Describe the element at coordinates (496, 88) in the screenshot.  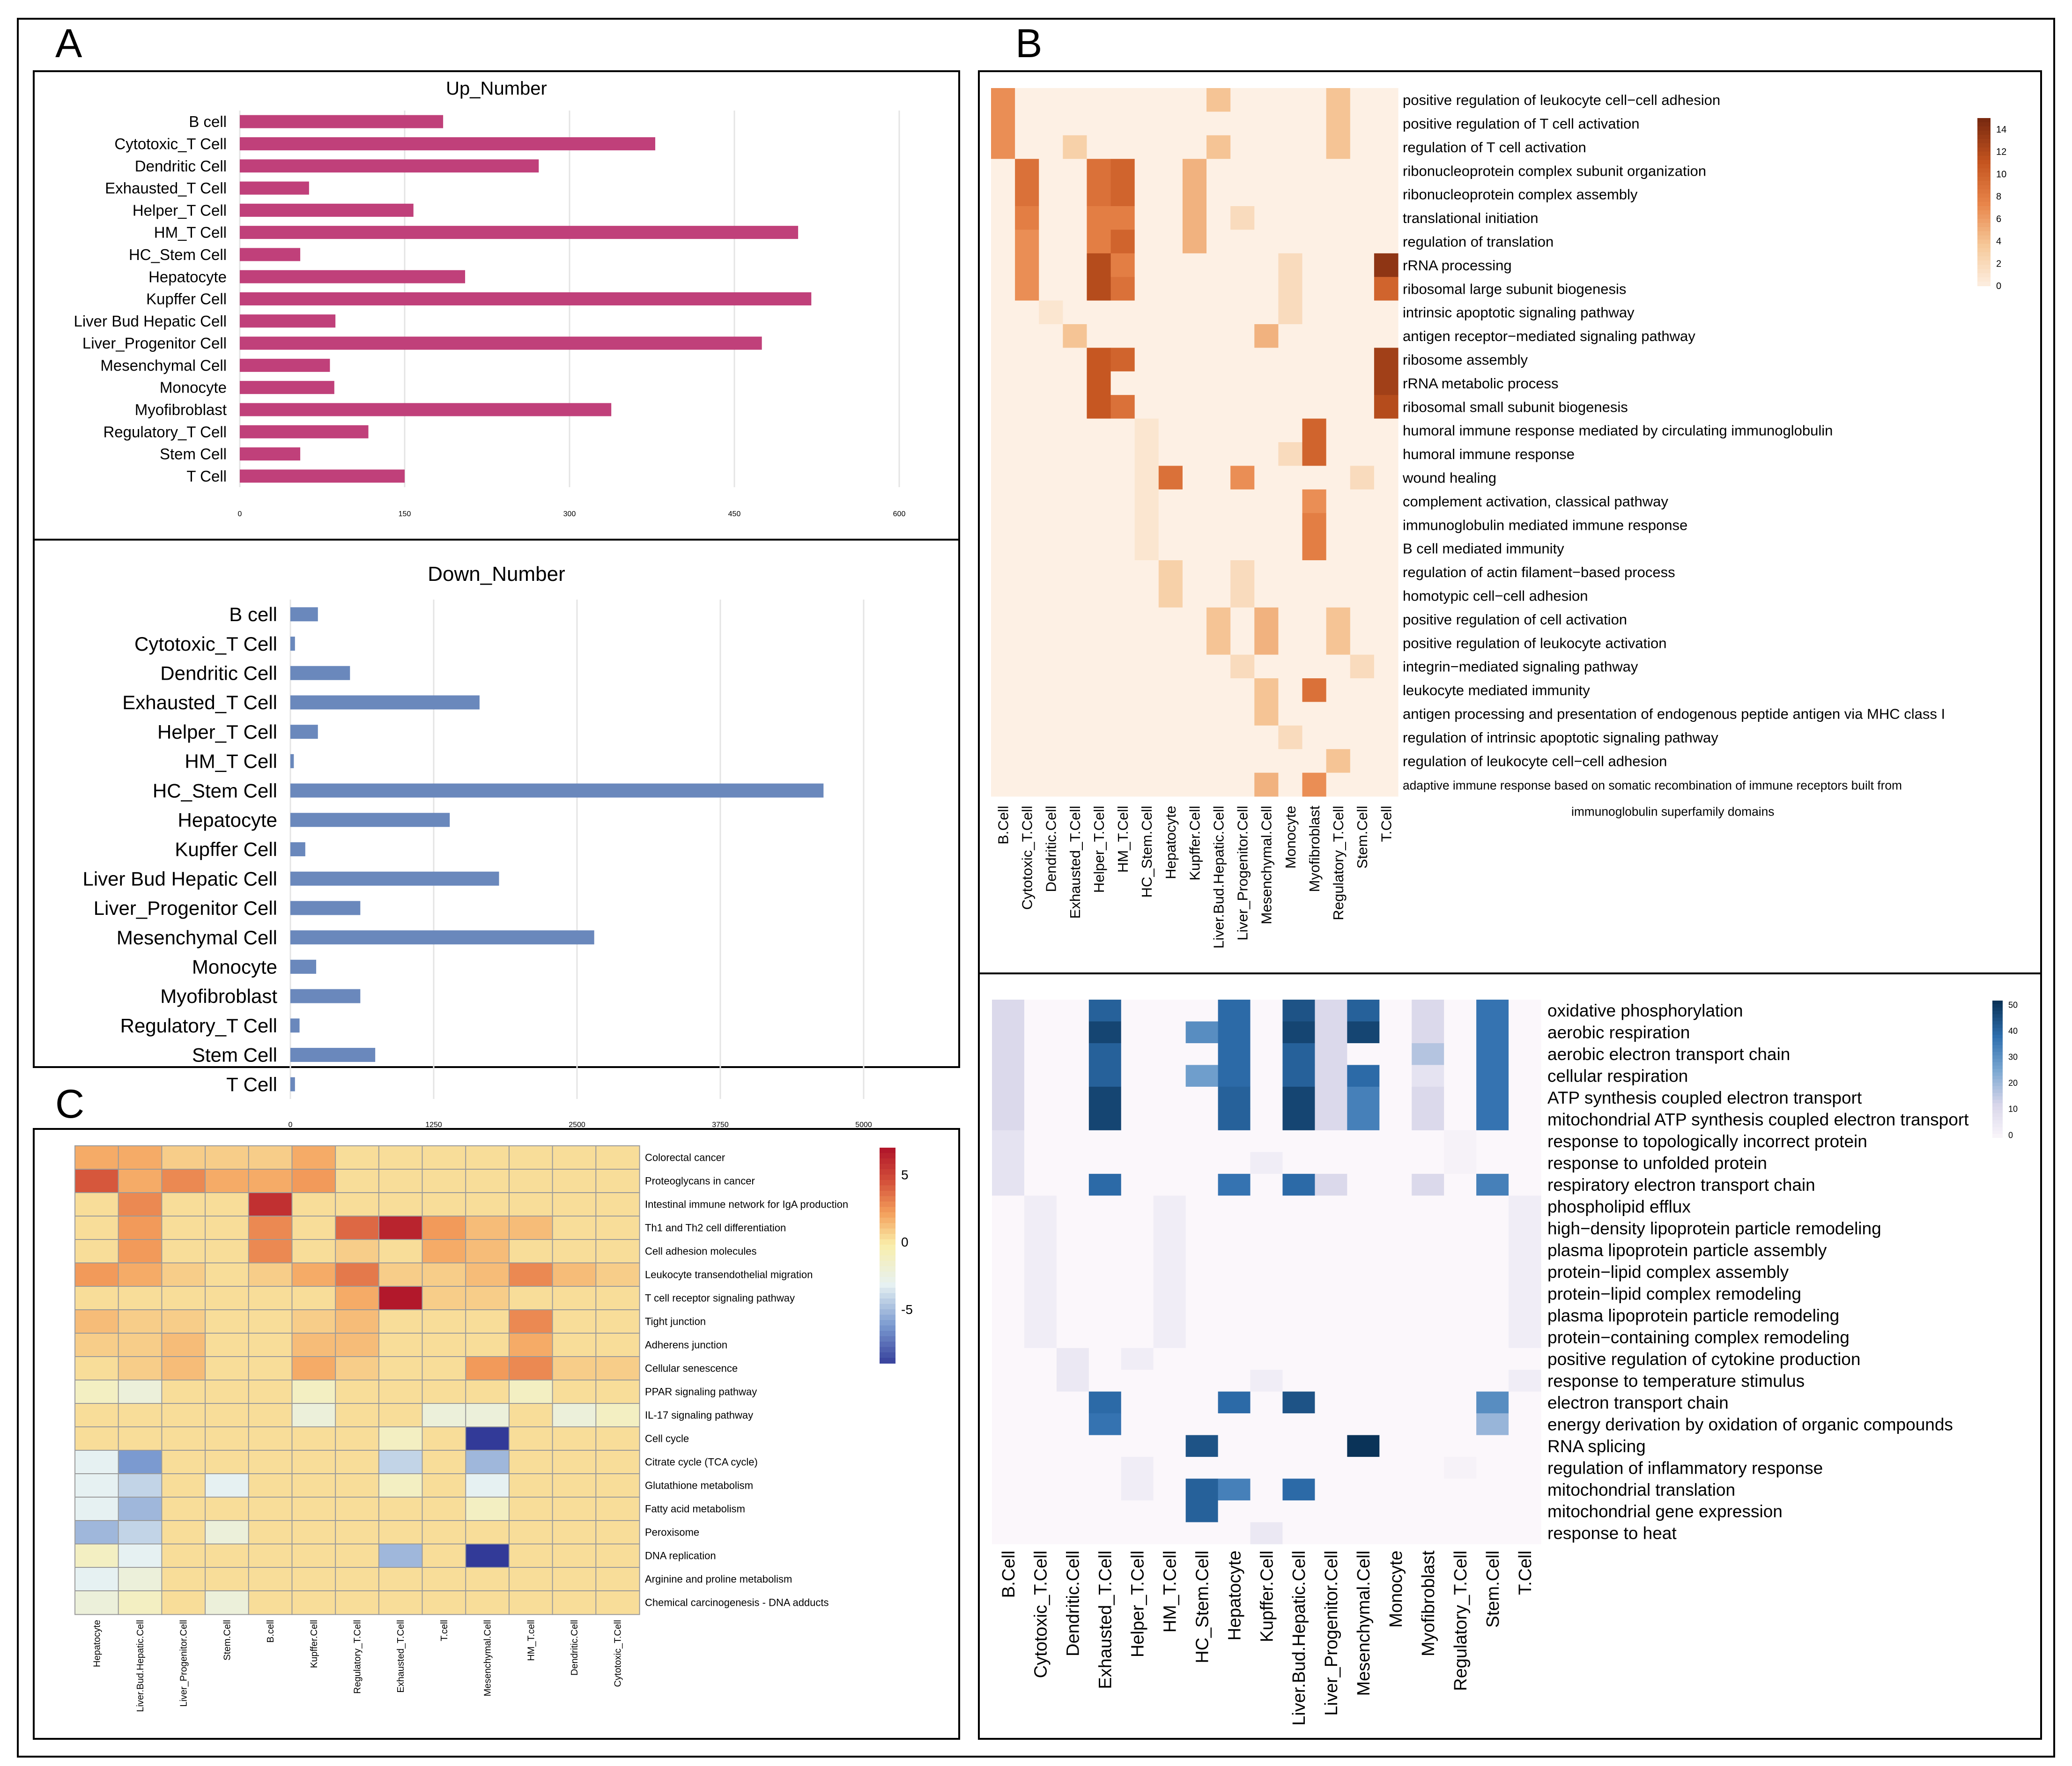
I see `chart-title: Up_Number` at that location.